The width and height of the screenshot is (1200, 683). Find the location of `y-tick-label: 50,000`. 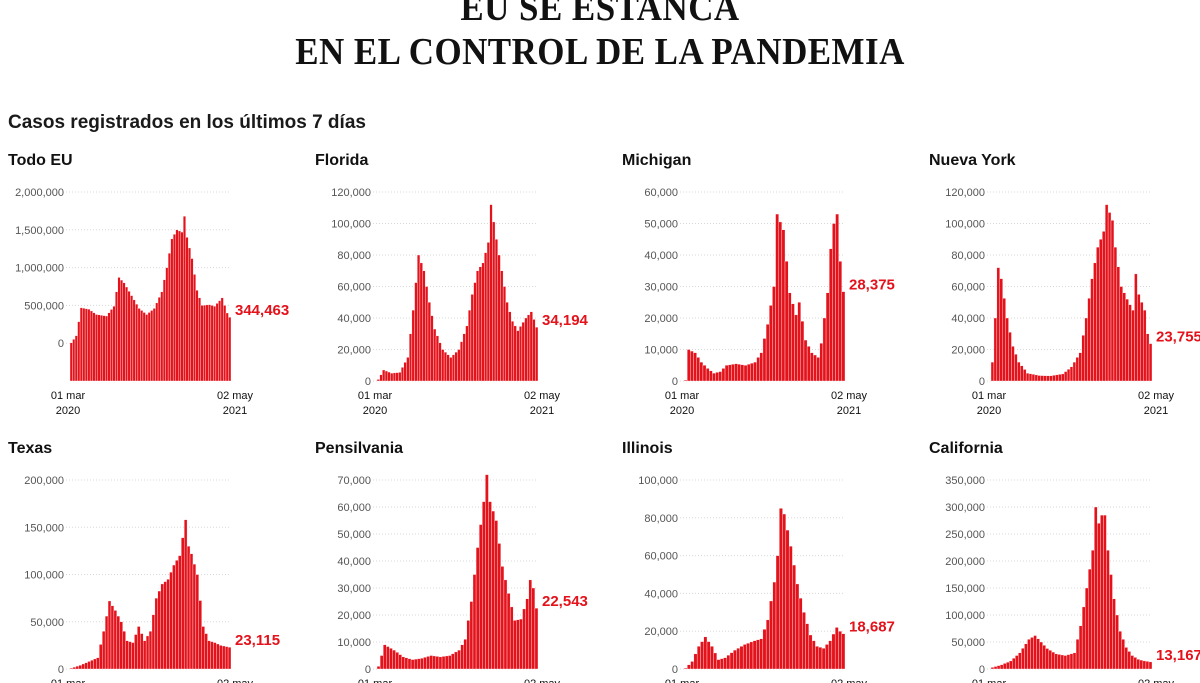

y-tick-label: 50,000 is located at coordinates (354, 535).